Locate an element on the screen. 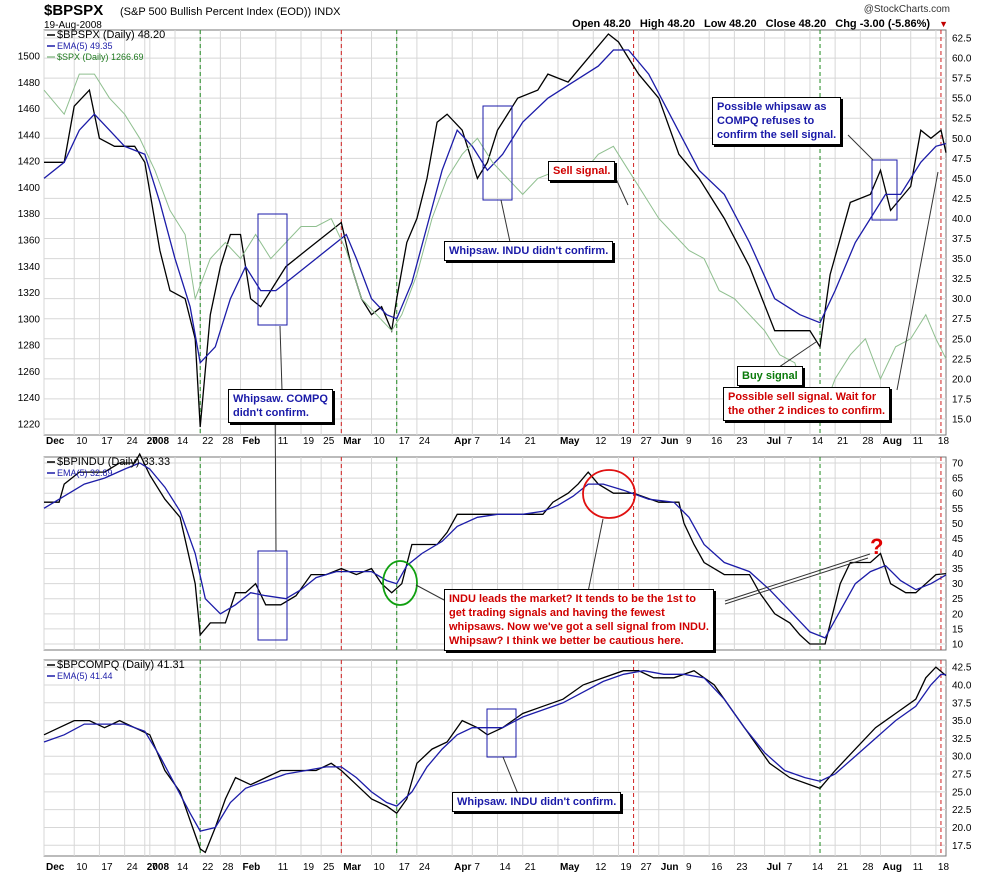  brand-watermark: @StockCharts.com is located at coordinates (906, 9).